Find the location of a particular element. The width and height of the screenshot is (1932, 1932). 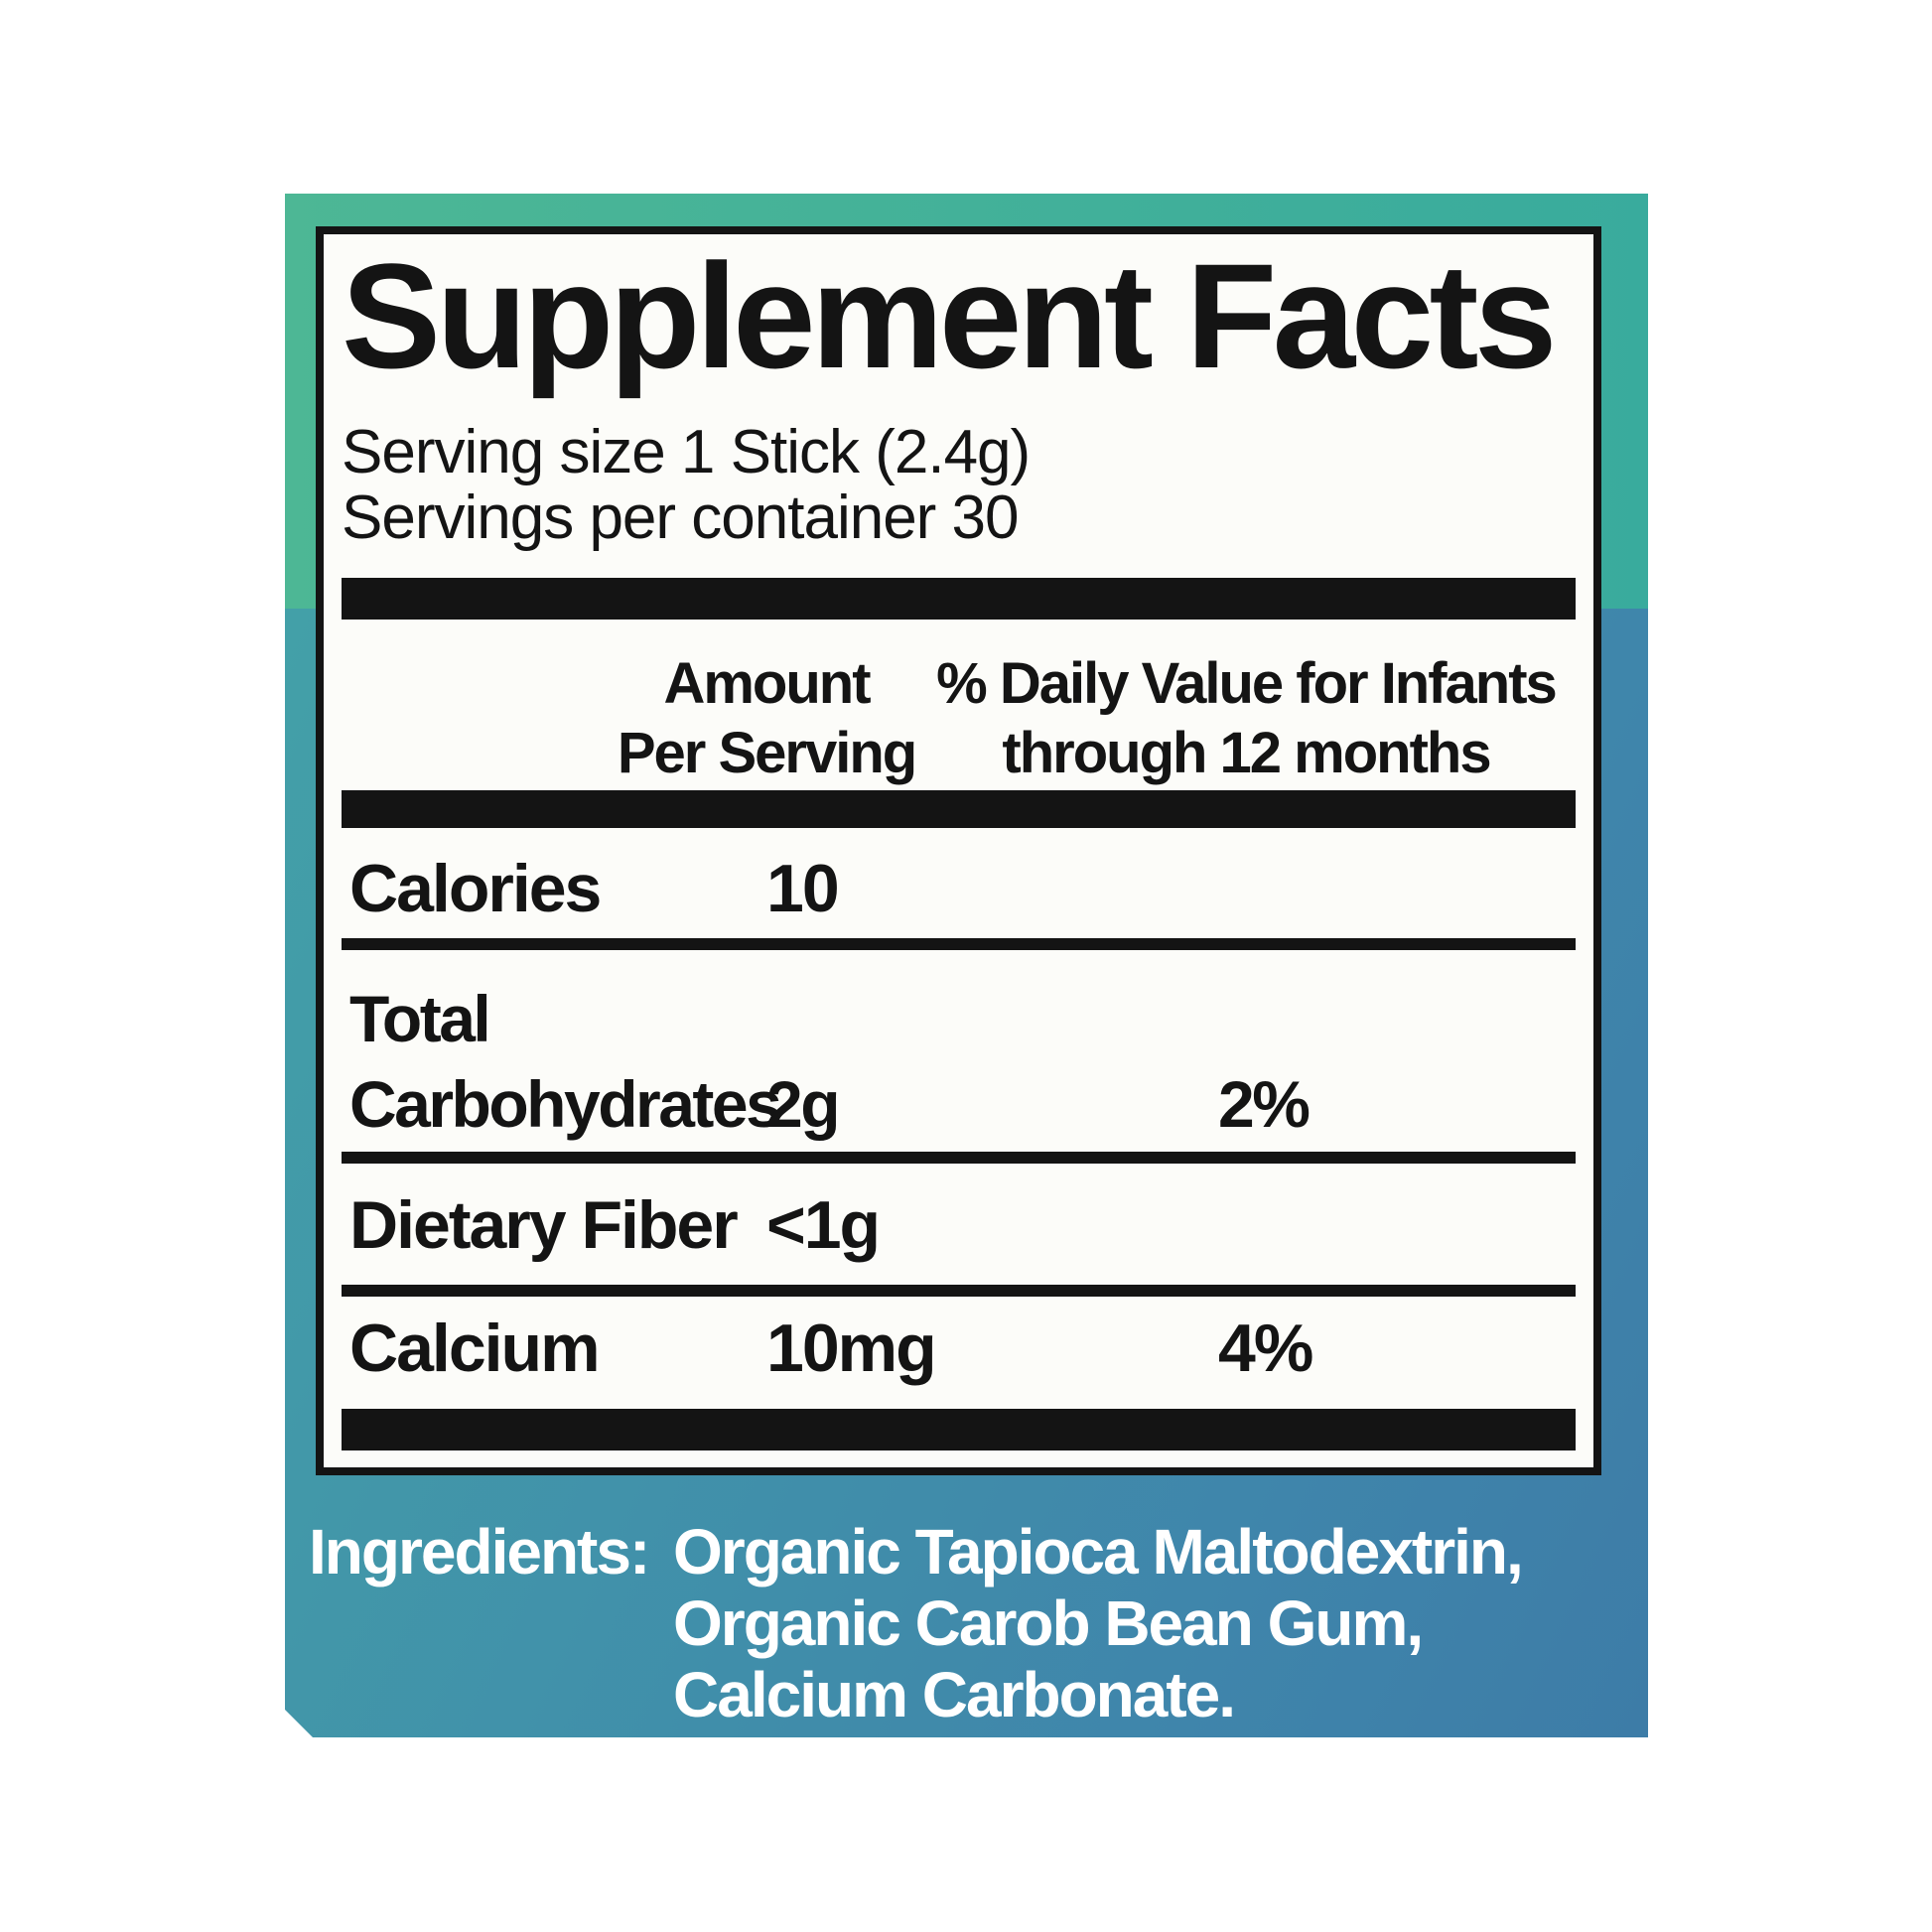

nutrient-label-line1: Total is located at coordinates (419, 1019).